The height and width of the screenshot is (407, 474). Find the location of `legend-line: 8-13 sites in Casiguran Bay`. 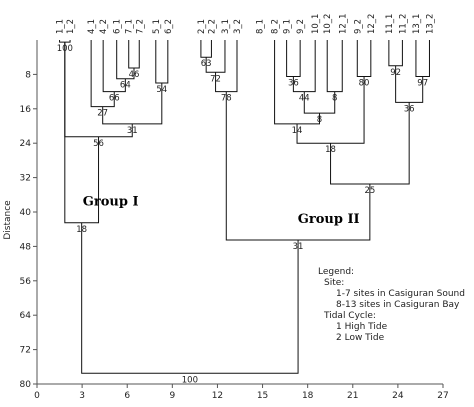

legend-line: 8-13 sites in Casiguran Bay is located at coordinates (398, 305).